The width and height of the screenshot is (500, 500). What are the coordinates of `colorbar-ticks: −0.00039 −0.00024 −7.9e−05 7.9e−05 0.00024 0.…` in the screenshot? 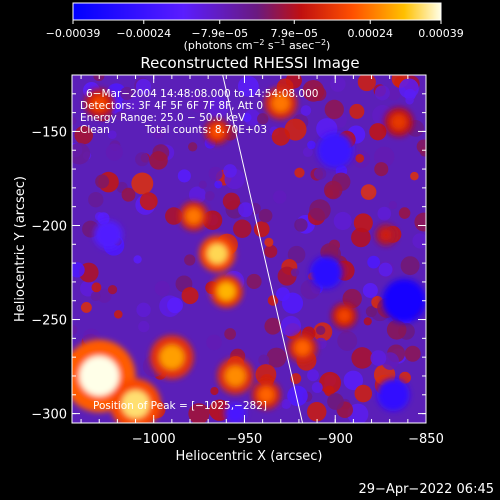 It's located at (255, 30).